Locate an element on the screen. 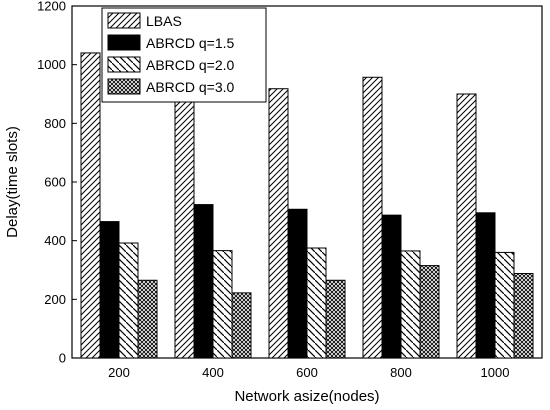 The width and height of the screenshot is (550, 410). y-tick-label: 0 is located at coordinates (62, 358).